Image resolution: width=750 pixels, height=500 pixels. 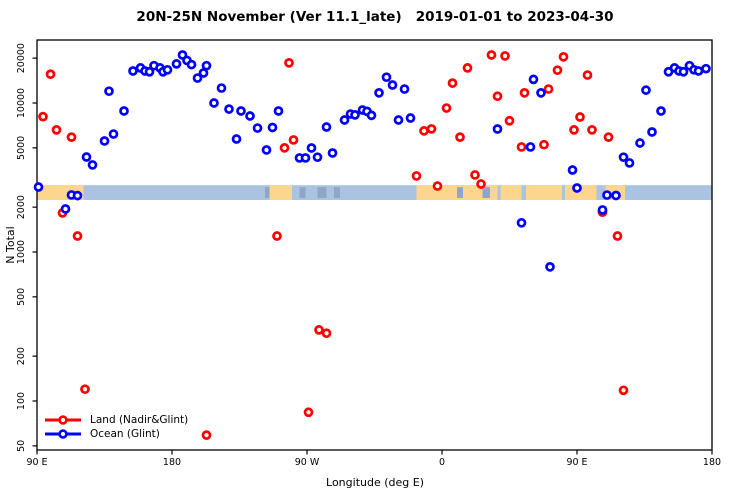 I want to click on y-tick-label: 20000, so click(x=21, y=58).